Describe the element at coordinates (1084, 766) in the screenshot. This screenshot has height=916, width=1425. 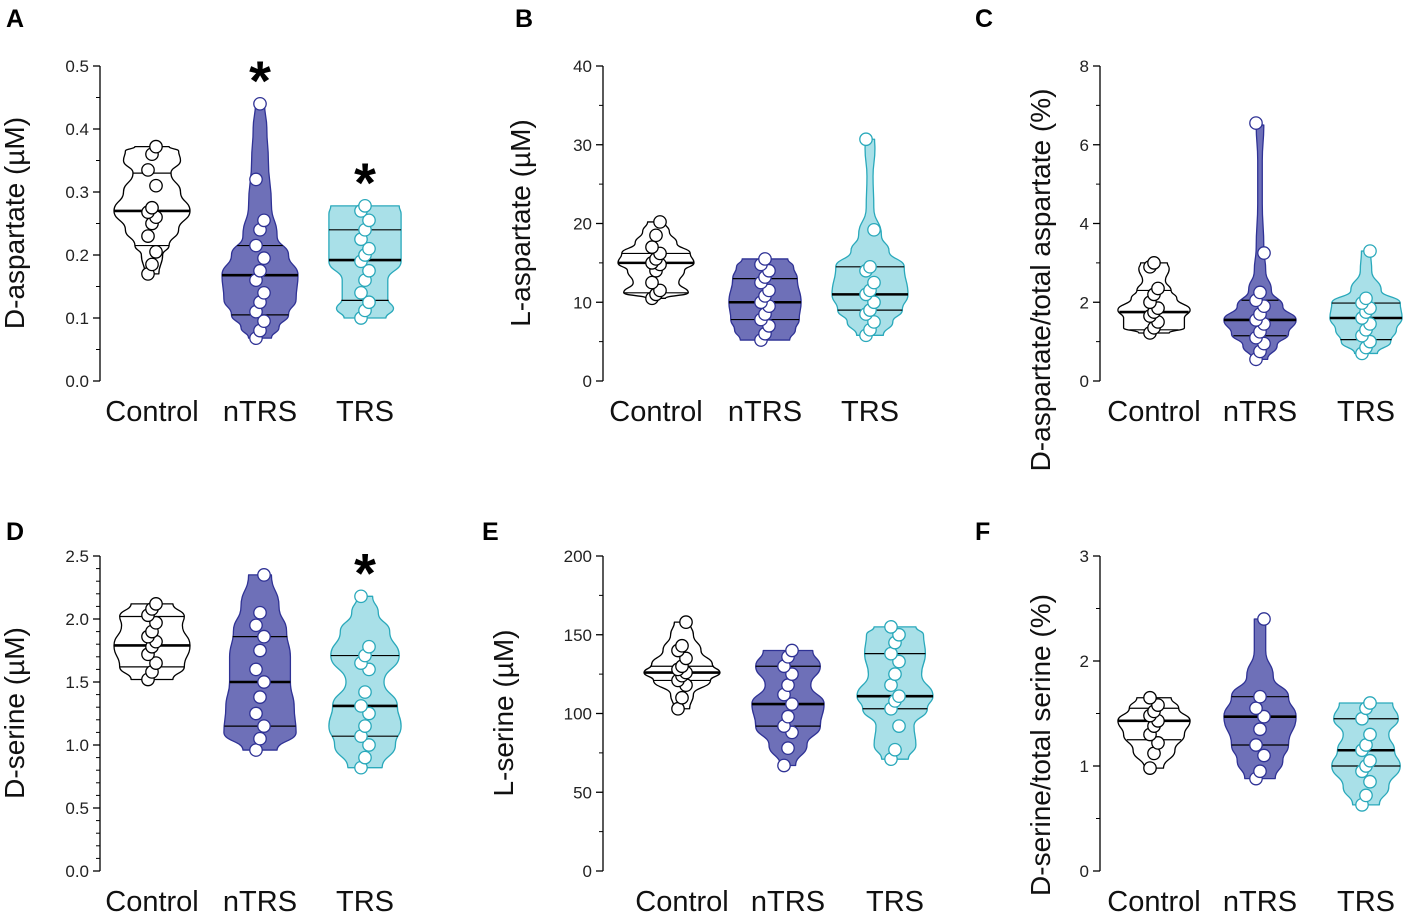
I see `y-tick-label: 1` at that location.